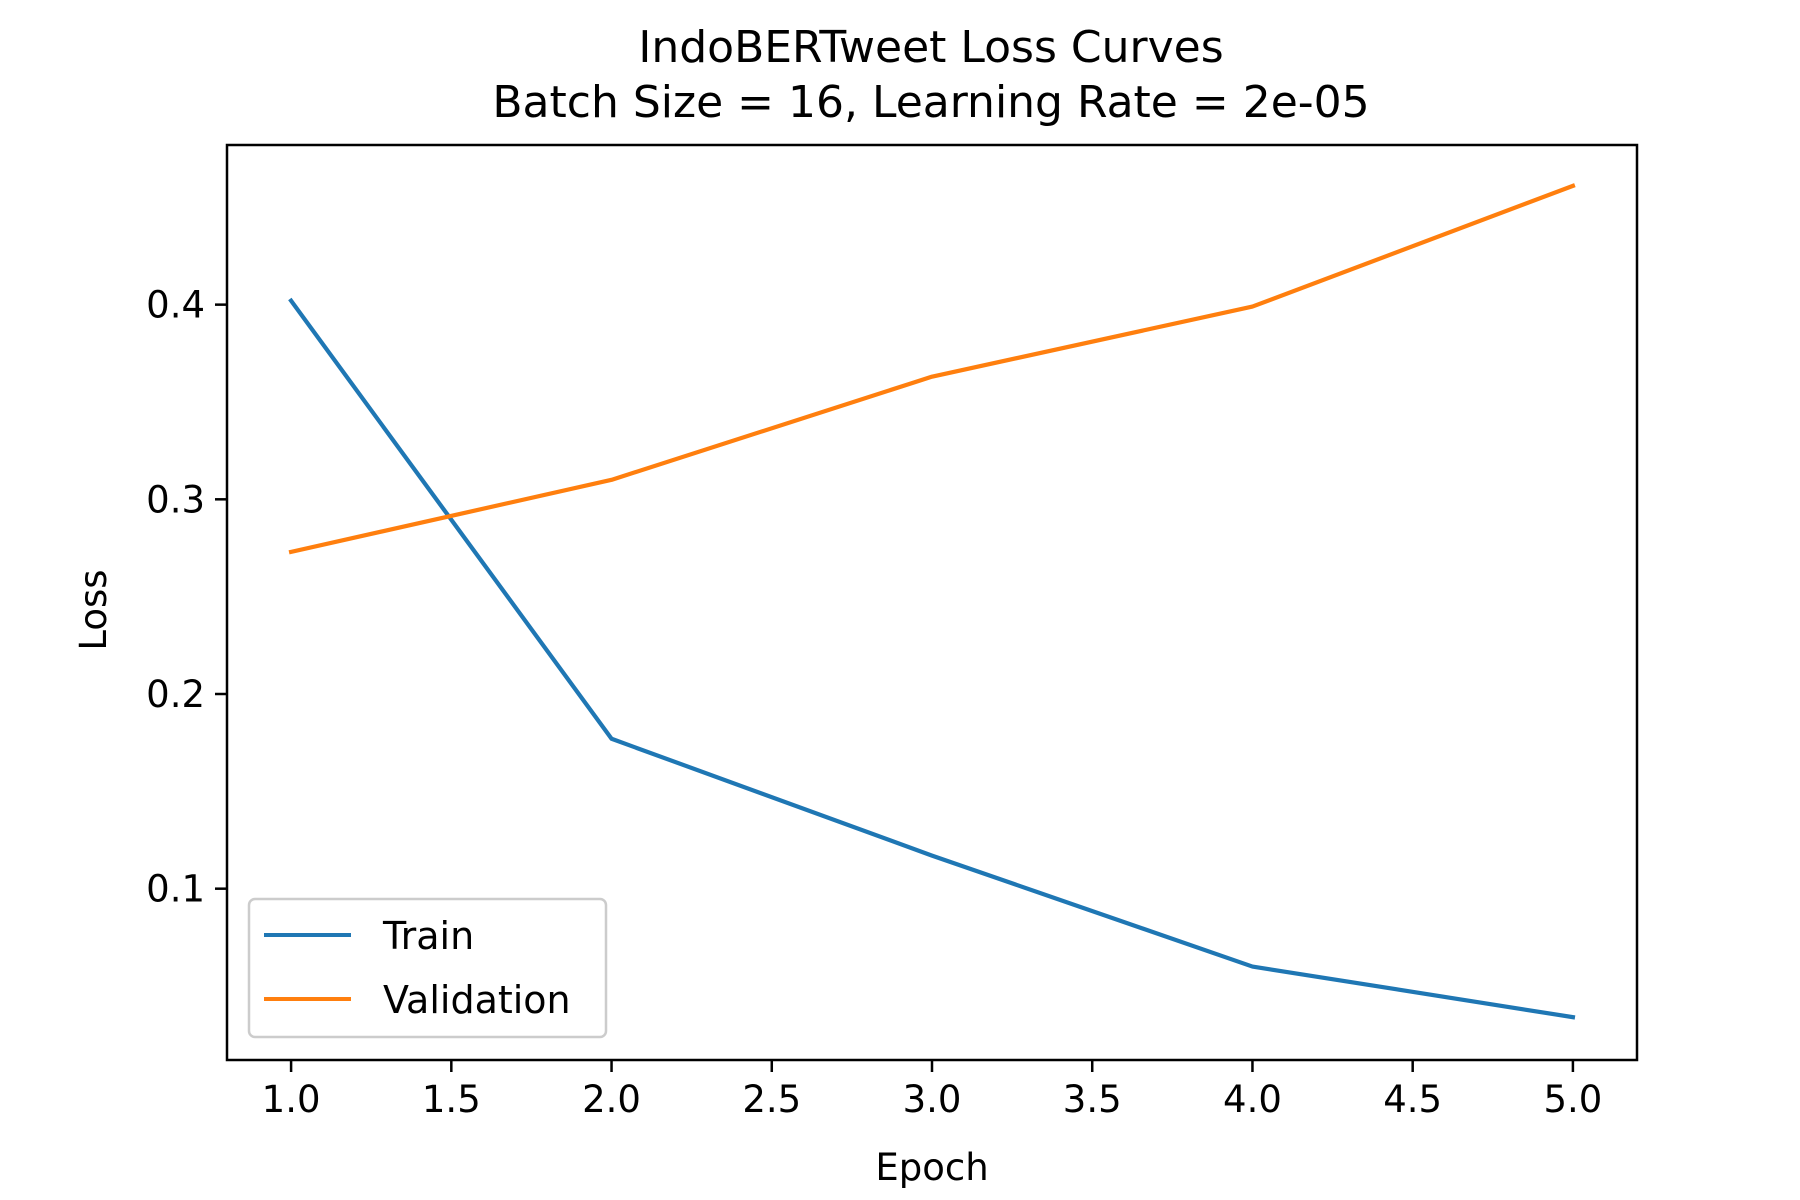 The height and width of the screenshot is (1200, 1800). What do you see at coordinates (175, 305) in the screenshot?
I see `y-tick-label: 0.4` at bounding box center [175, 305].